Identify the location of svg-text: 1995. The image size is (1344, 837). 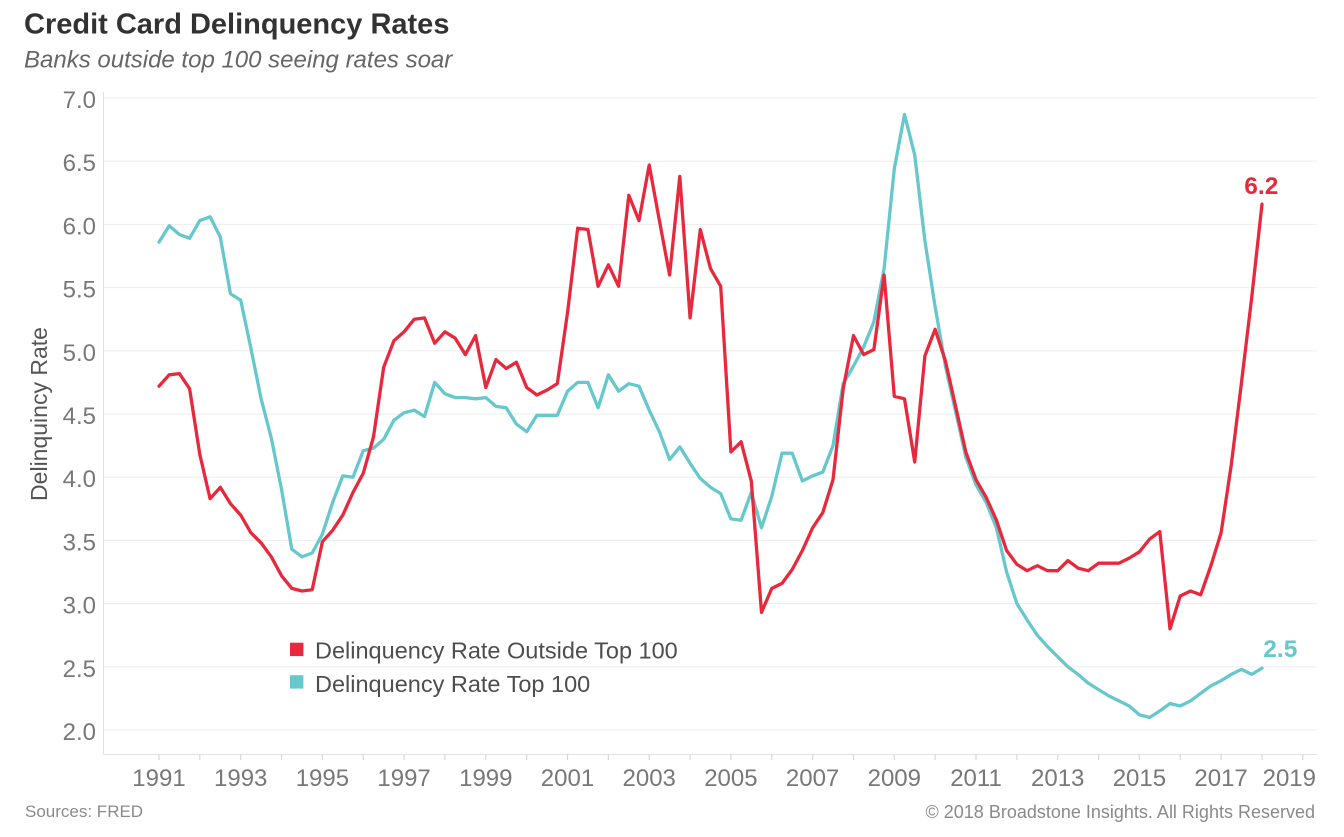
(322, 778).